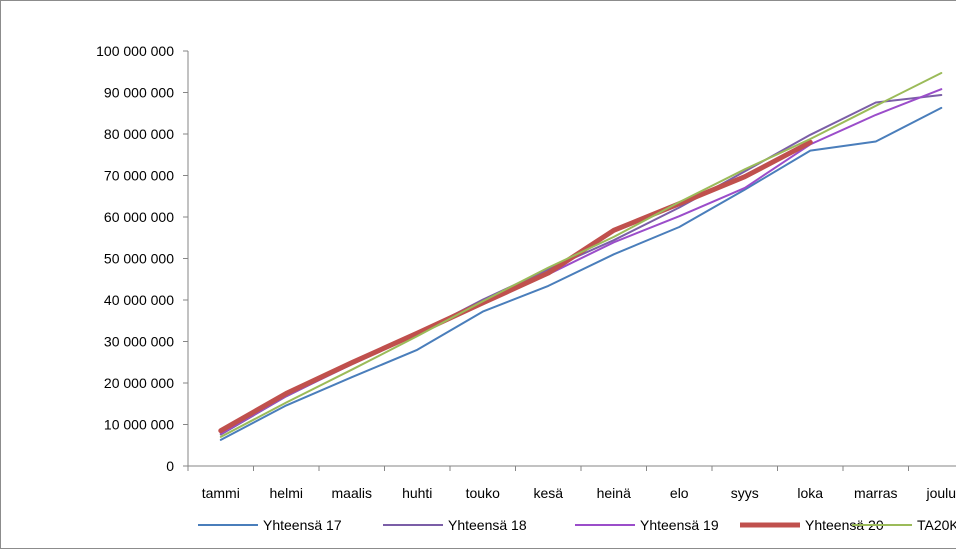 The image size is (956, 555). What do you see at coordinates (548, 493) in the screenshot?
I see `x-tick-label: kesä` at bounding box center [548, 493].